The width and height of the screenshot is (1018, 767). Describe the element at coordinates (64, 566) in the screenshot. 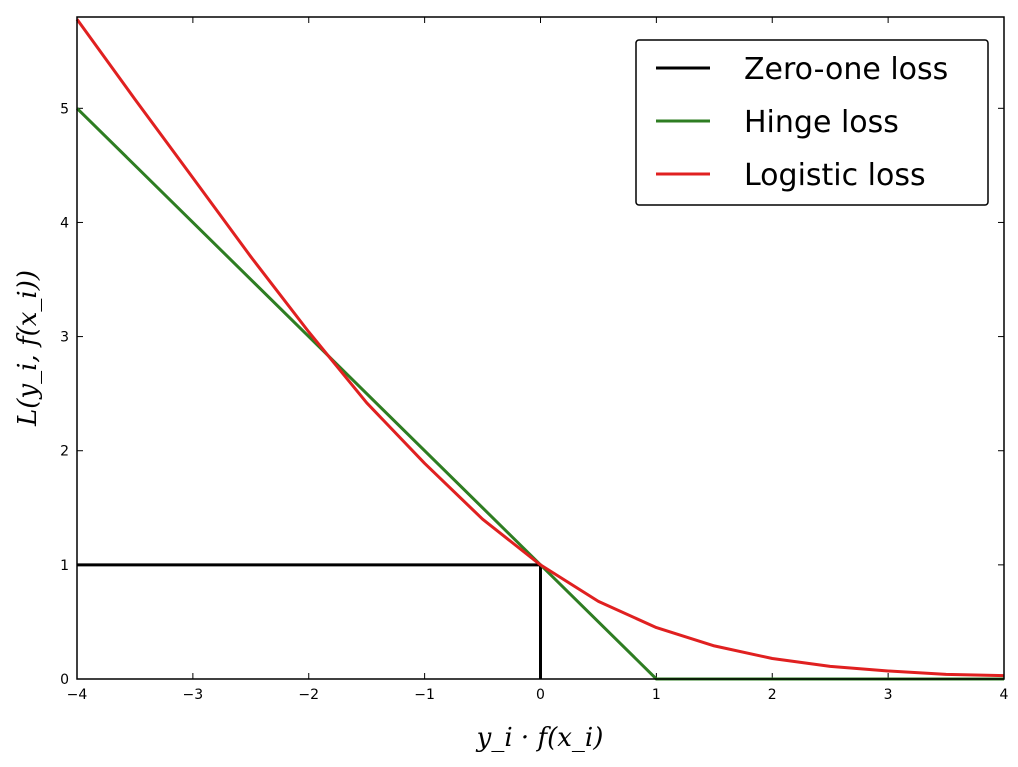

I see `y-tick-label: 1` at that location.